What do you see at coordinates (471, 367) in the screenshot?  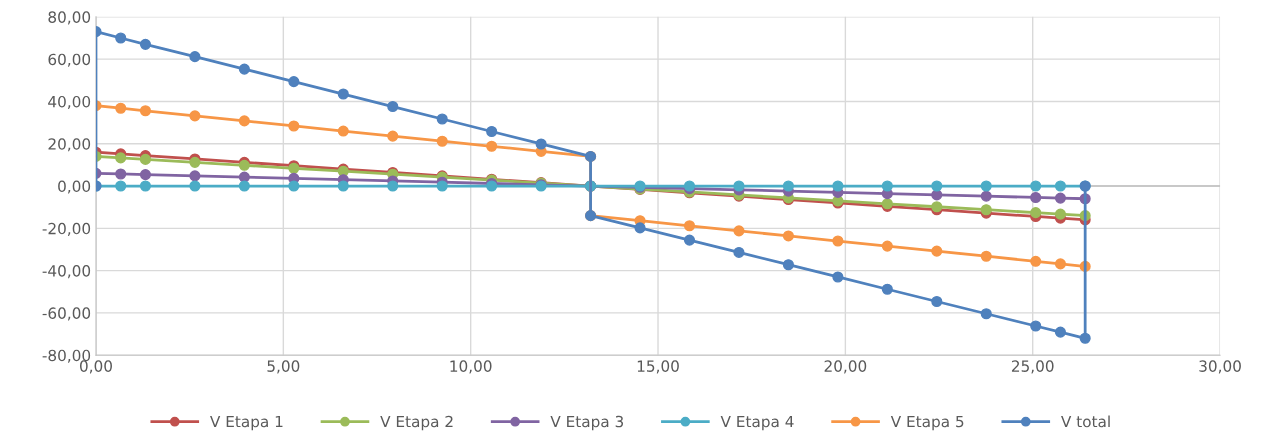 I see `x-tick-label: 10,00` at bounding box center [471, 367].